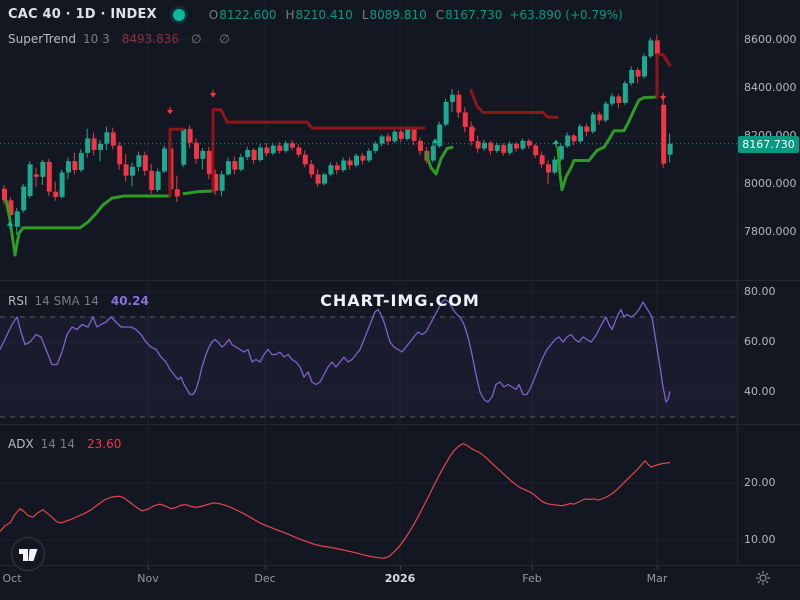 The height and width of the screenshot is (600, 800). Describe the element at coordinates (400, 300) in the screenshot. I see `watermark: CHART-IMG.COM` at that location.